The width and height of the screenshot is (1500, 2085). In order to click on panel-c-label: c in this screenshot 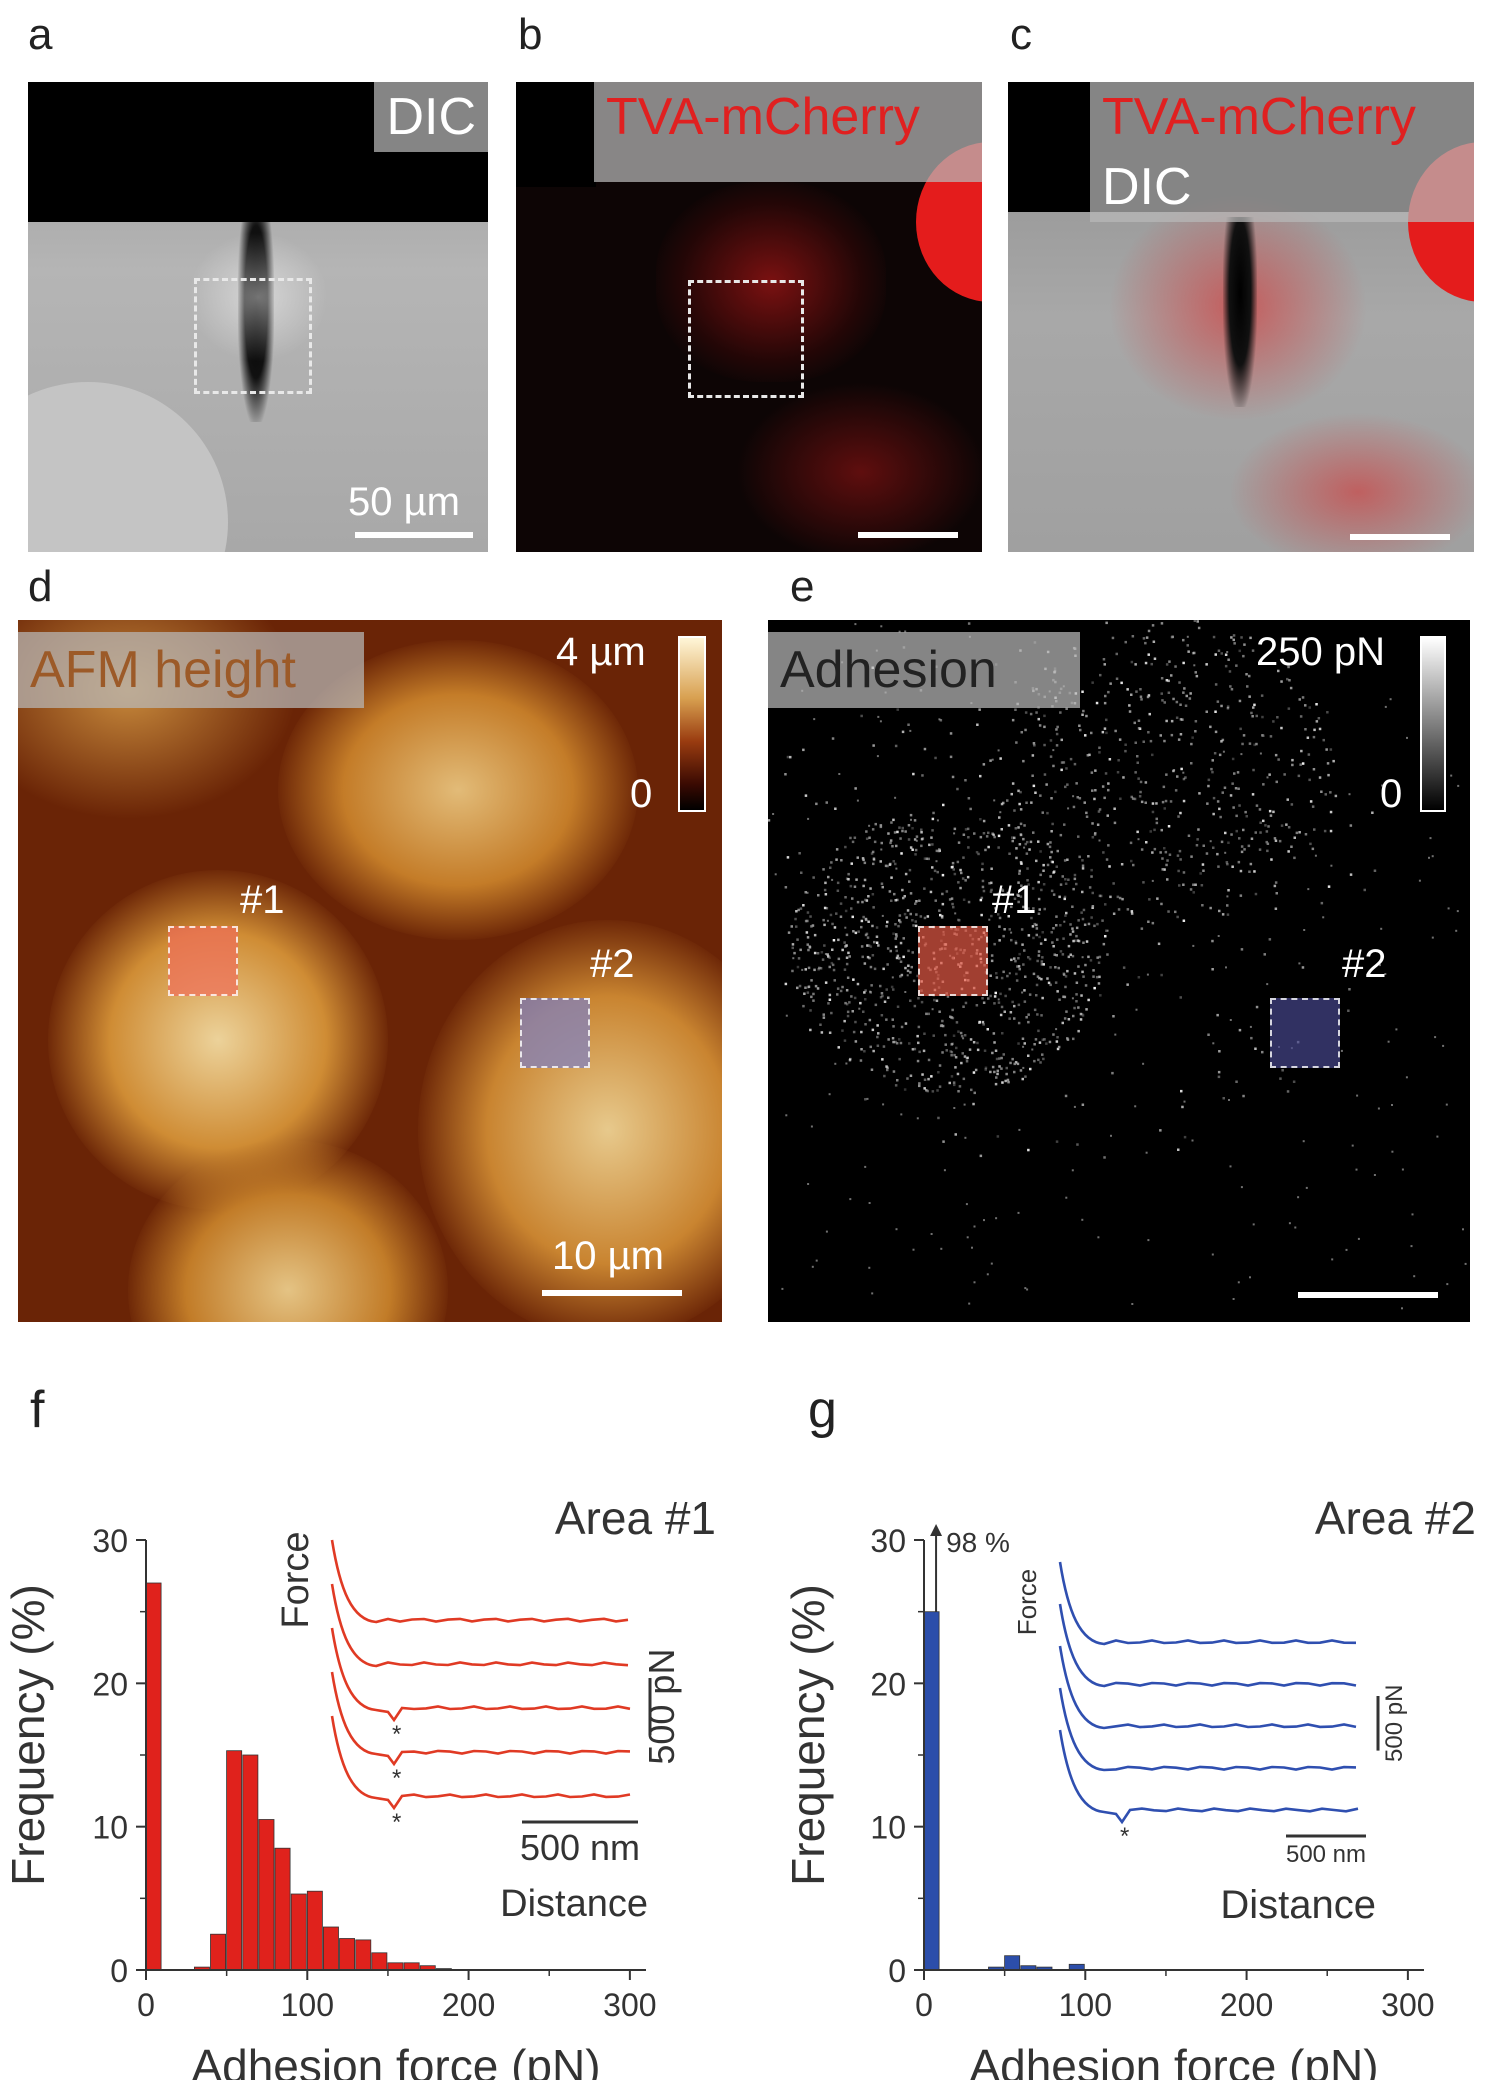, I will do `click(1021, 34)`.